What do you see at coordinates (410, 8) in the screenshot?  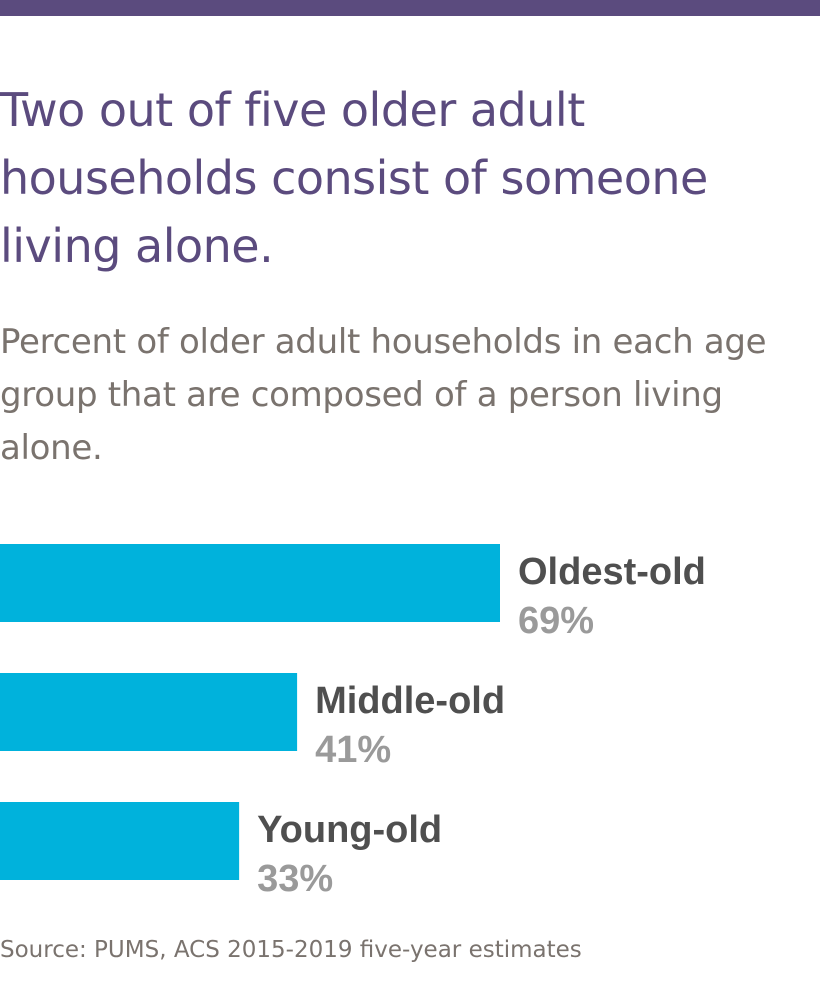 I see `top-accent-rule` at bounding box center [410, 8].